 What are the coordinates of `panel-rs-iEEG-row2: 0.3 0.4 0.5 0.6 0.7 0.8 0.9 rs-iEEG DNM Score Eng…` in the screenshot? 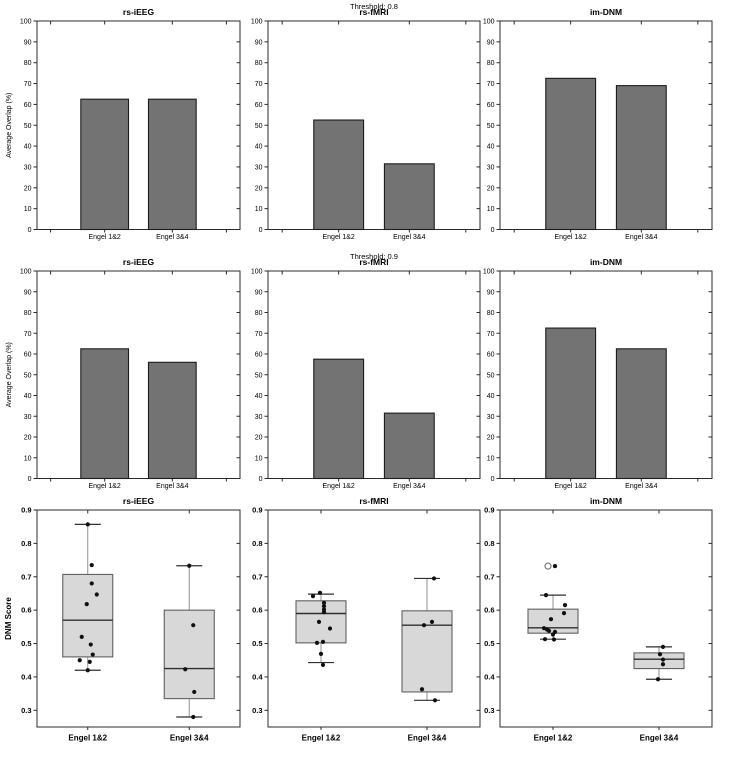 It's located at (122, 619).